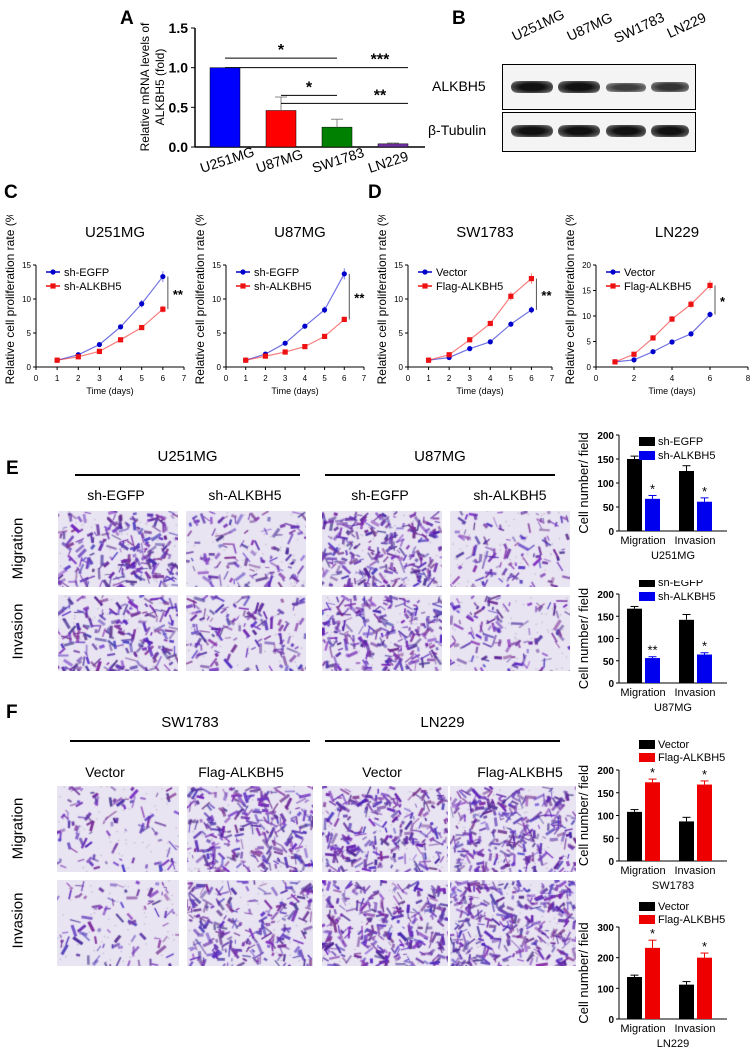 This screenshot has width=754, height=1051. I want to click on y-tick-label: 50, so click(609, 508).